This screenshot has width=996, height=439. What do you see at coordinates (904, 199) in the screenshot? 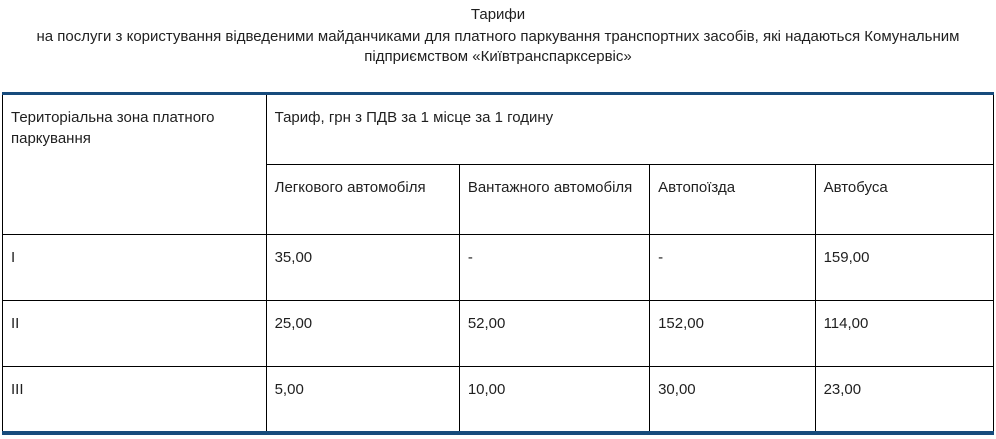
I see `vehicle-header-bus: Автобуса` at bounding box center [904, 199].